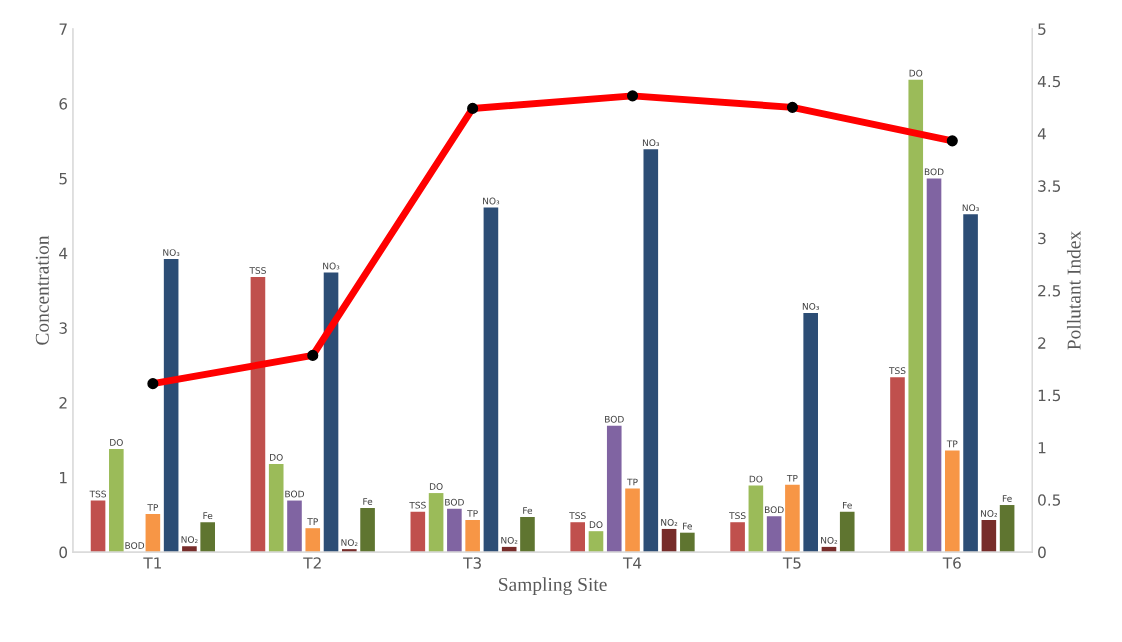 This screenshot has height=642, width=1122. Describe the element at coordinates (1049, 186) in the screenshot. I see `y2-tick-label: 3.5` at that location.